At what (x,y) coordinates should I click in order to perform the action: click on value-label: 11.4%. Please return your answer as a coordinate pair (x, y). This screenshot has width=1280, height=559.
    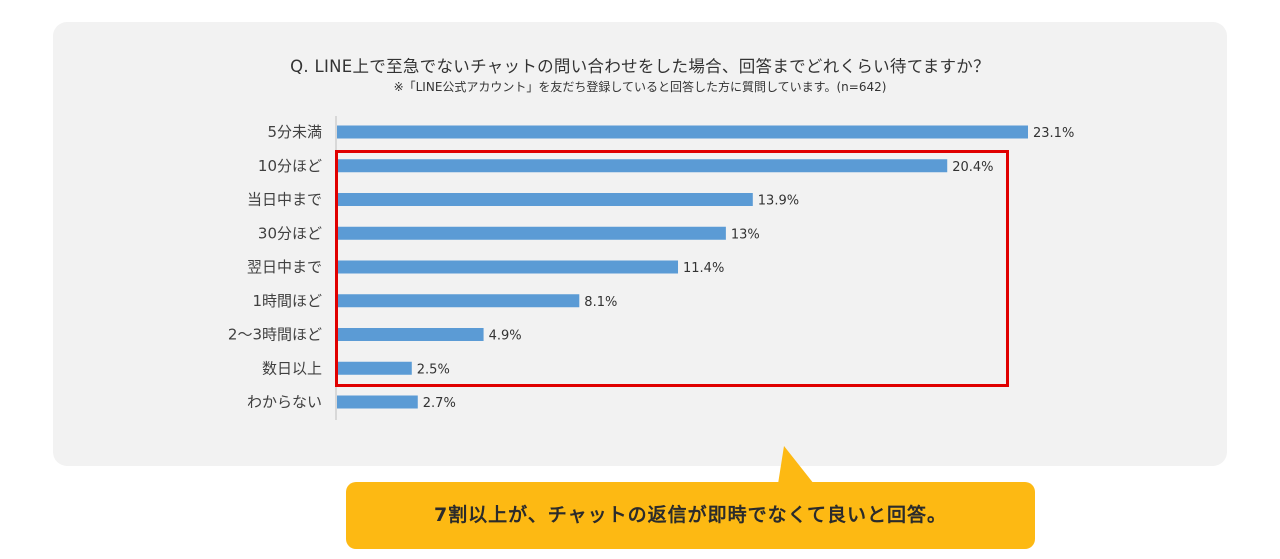
    Looking at the image, I should click on (703, 268).